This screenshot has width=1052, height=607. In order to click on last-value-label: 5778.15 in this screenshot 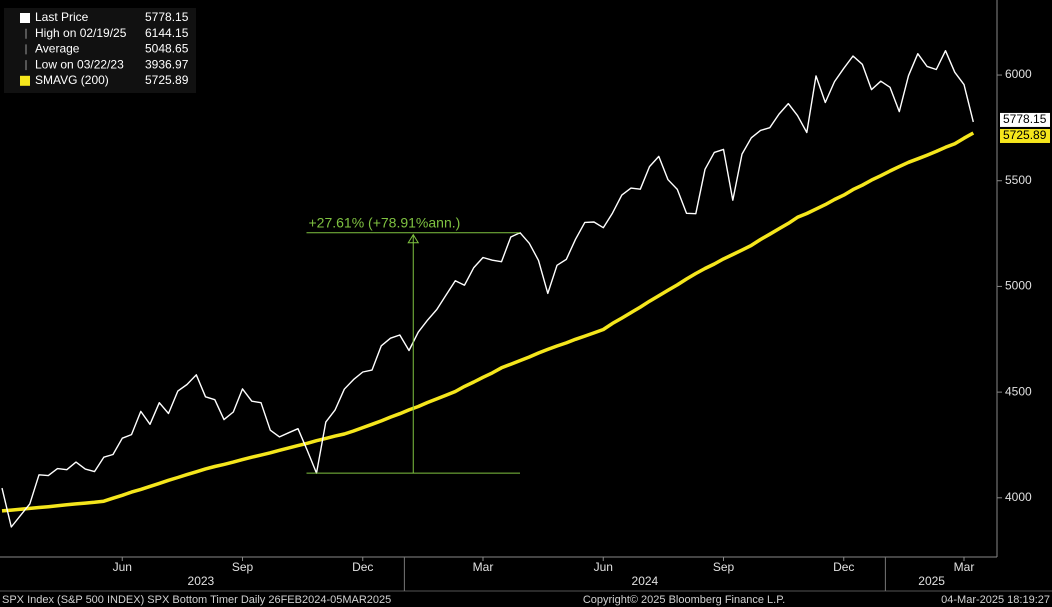, I will do `click(1025, 119)`.